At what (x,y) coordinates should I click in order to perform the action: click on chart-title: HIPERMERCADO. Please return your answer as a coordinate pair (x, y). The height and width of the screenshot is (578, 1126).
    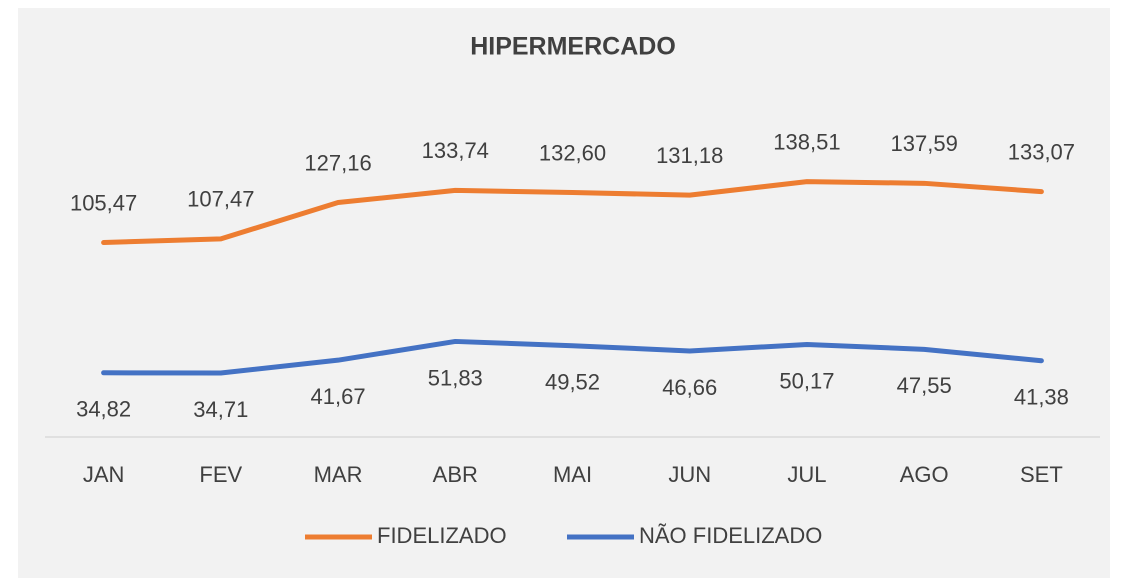
    Looking at the image, I should click on (573, 47).